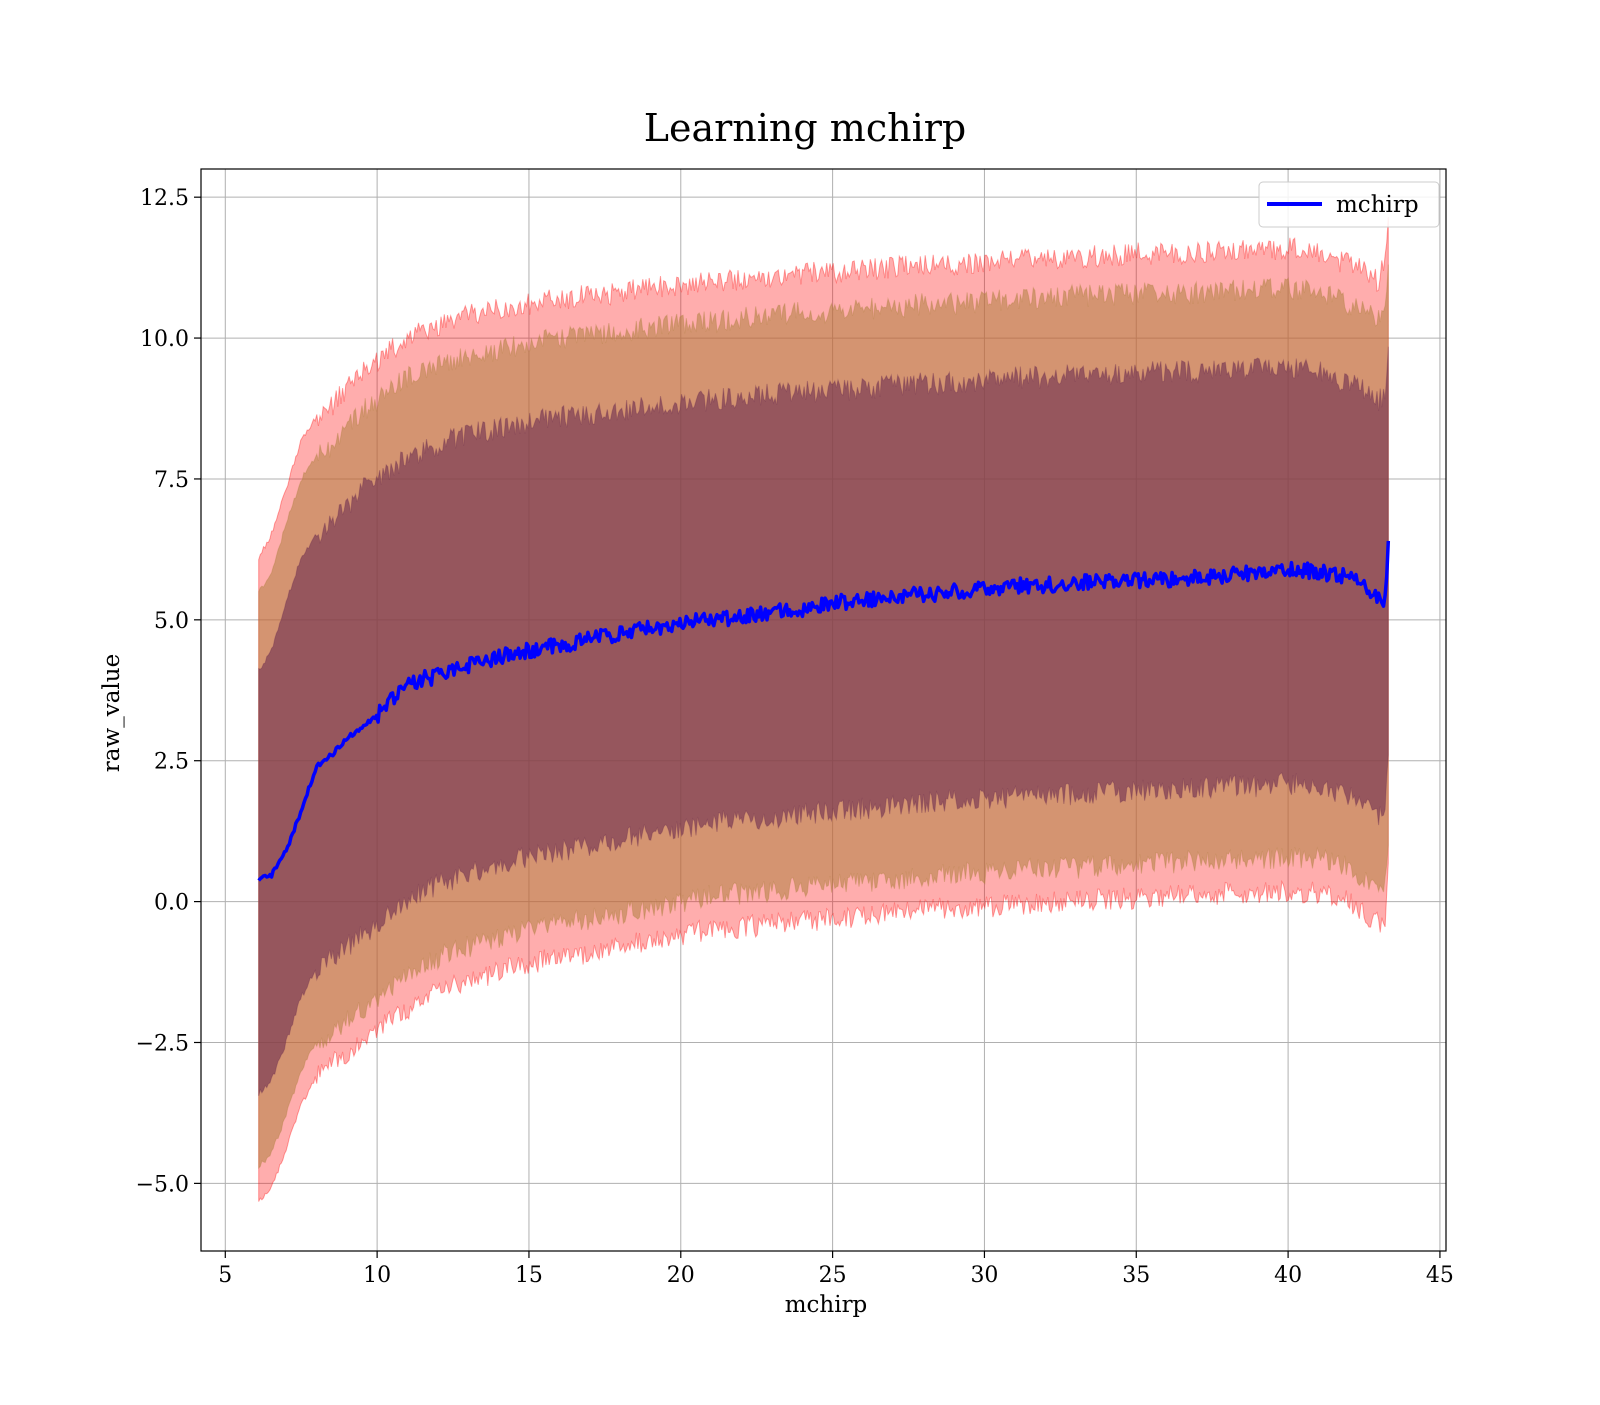 This screenshot has width=1600, height=1405. What do you see at coordinates (112, 713) in the screenshot?
I see `y-axis-label: raw_value` at bounding box center [112, 713].